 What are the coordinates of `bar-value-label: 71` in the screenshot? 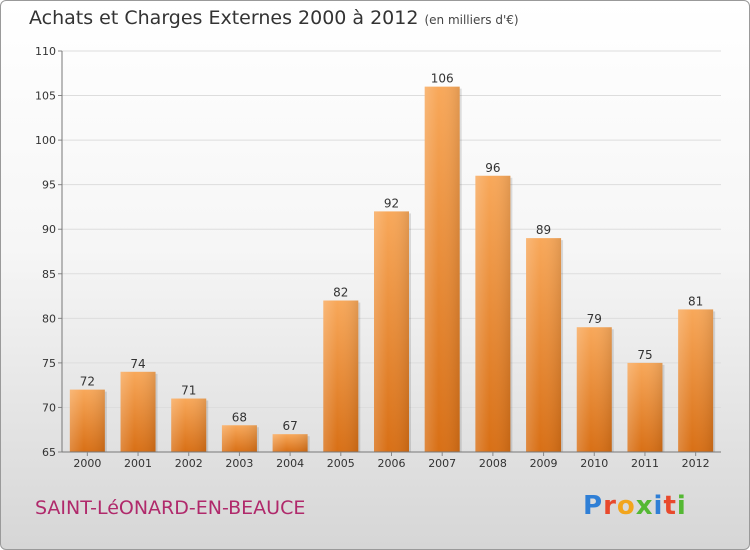 It's located at (188, 391).